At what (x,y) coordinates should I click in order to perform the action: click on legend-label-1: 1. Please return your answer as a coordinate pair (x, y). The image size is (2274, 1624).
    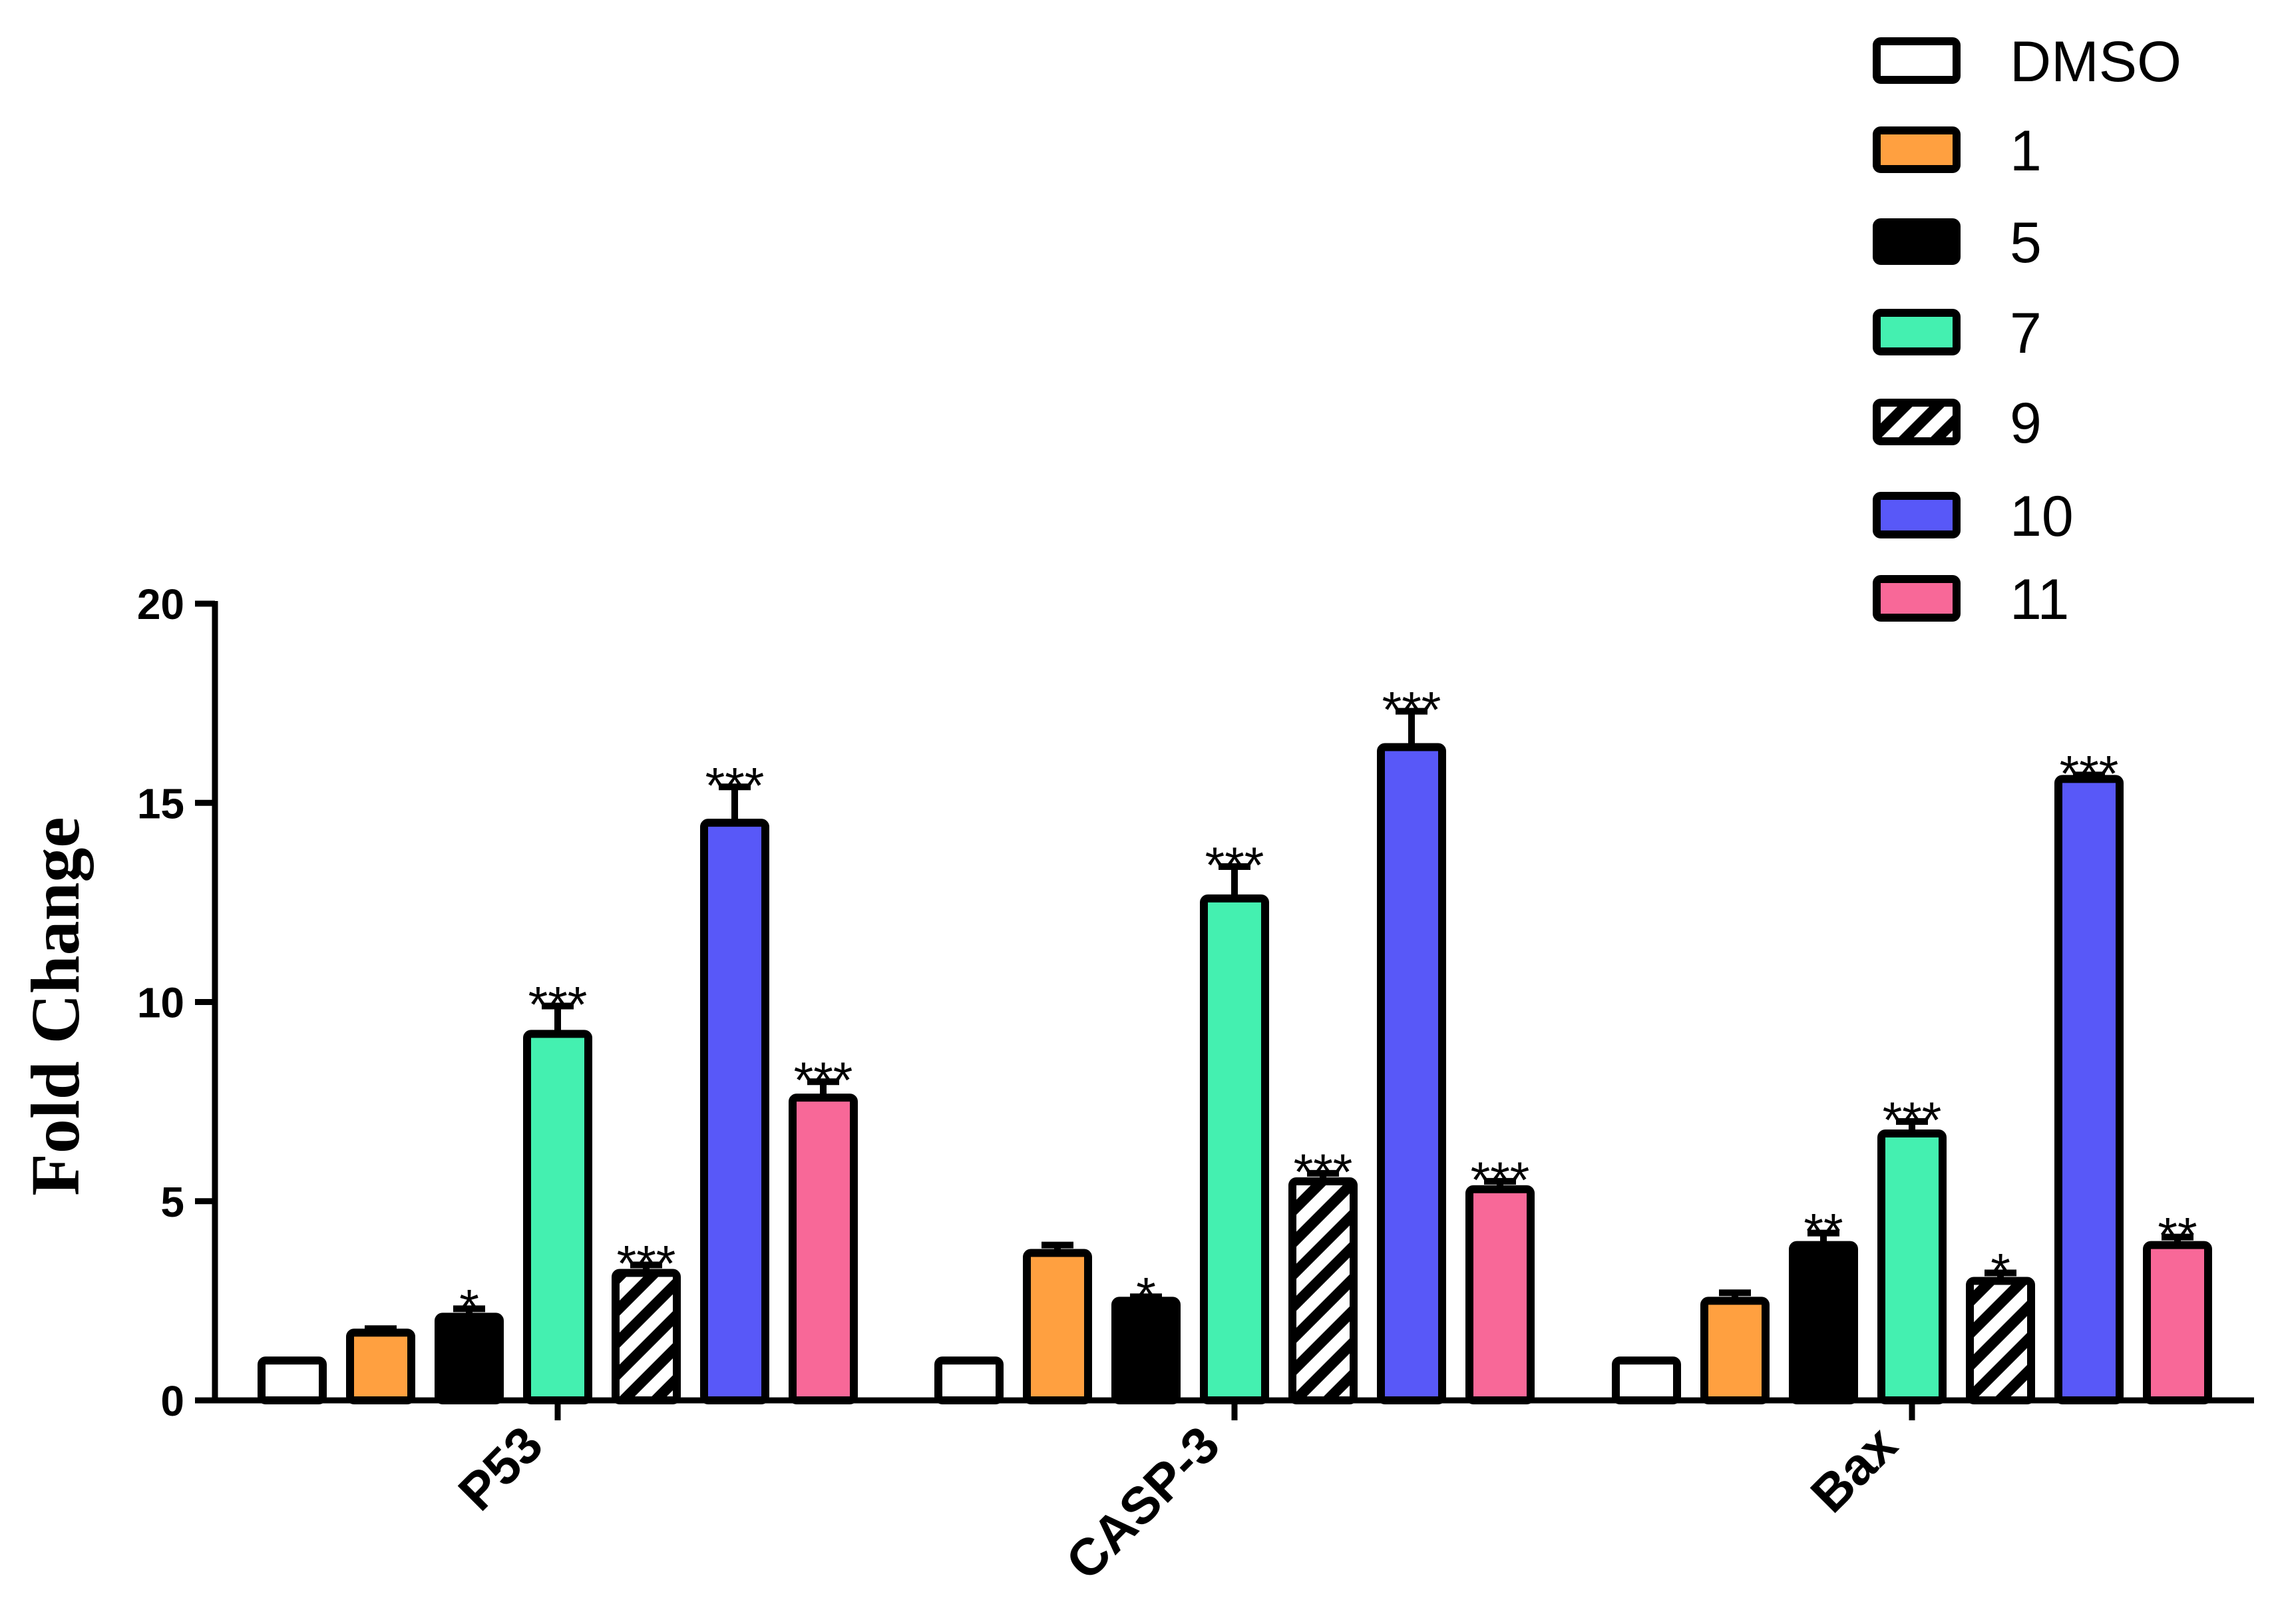
    Looking at the image, I should click on (2026, 151).